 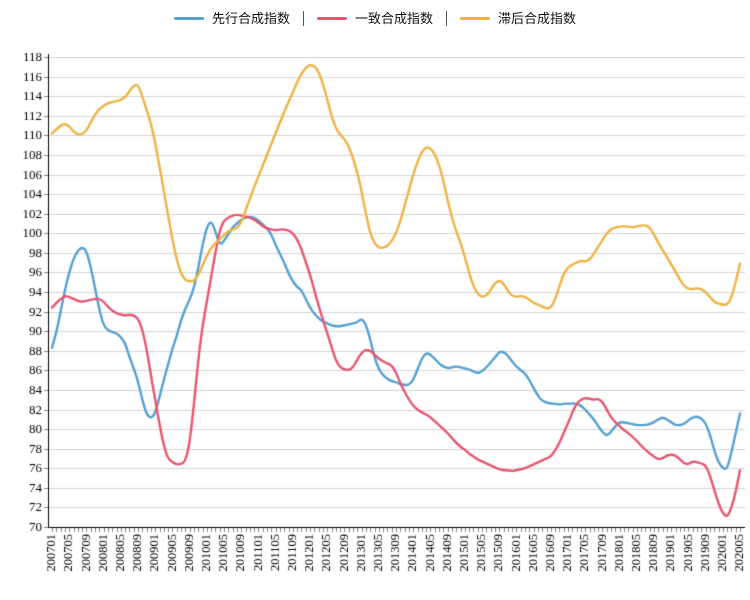 I want to click on legend-label-coincident: 一致合成指数, so click(x=393, y=18).